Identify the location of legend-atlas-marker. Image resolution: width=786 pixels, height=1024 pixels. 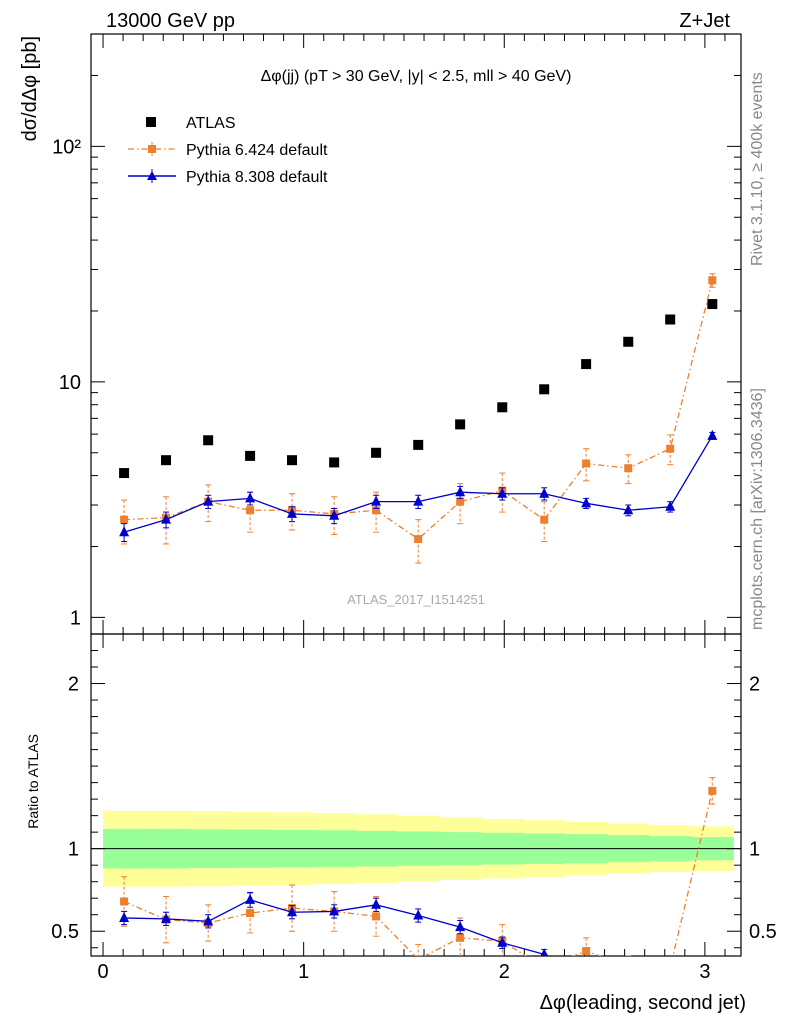
(151, 122).